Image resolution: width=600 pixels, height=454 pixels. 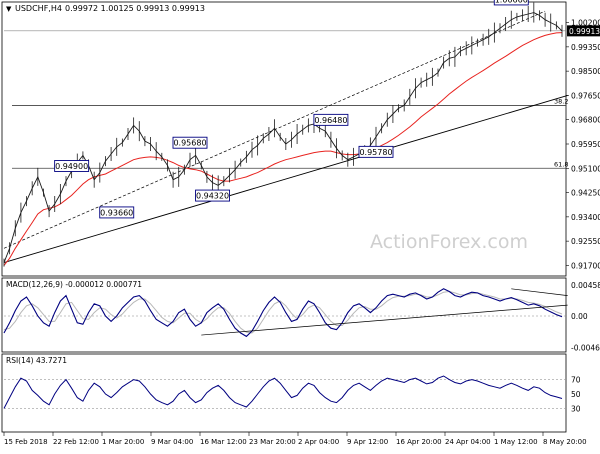 I want to click on macd-signal-line, so click(x=283, y=312).